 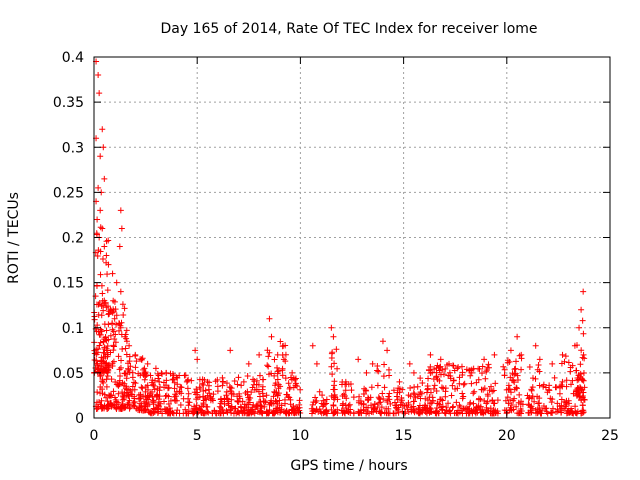 What do you see at coordinates (197, 436) in the screenshot?
I see `x-tick-label: 5` at bounding box center [197, 436].